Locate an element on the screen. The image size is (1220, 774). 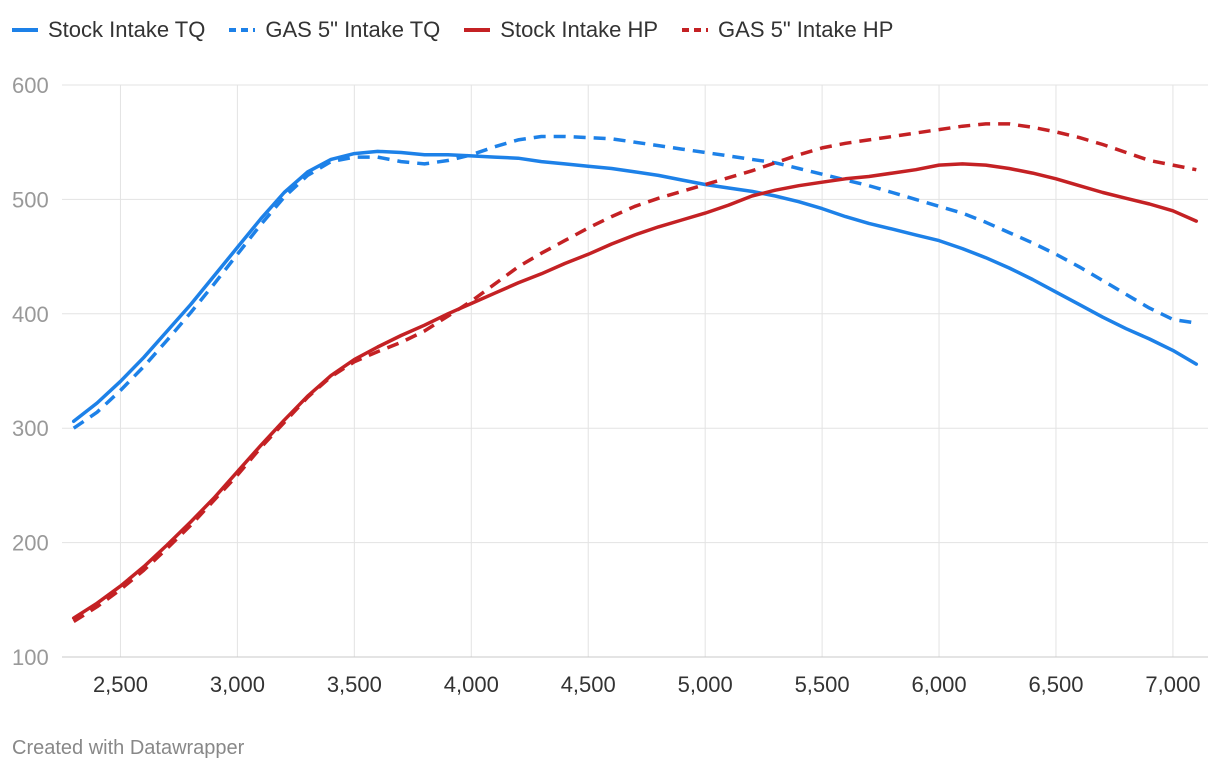
x-tick-label: 6,500 is located at coordinates (1055, 684).